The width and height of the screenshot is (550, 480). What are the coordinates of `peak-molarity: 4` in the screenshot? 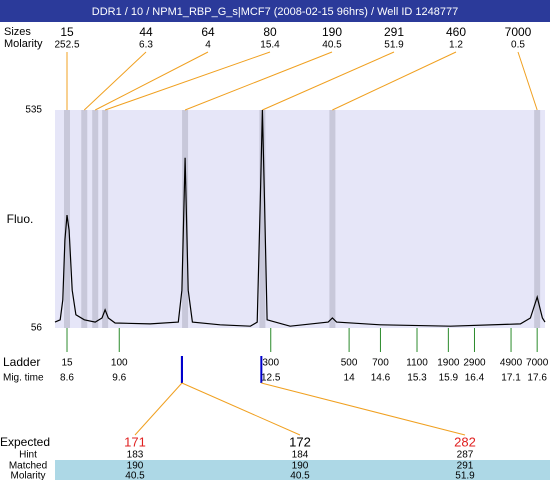 It's located at (208, 45).